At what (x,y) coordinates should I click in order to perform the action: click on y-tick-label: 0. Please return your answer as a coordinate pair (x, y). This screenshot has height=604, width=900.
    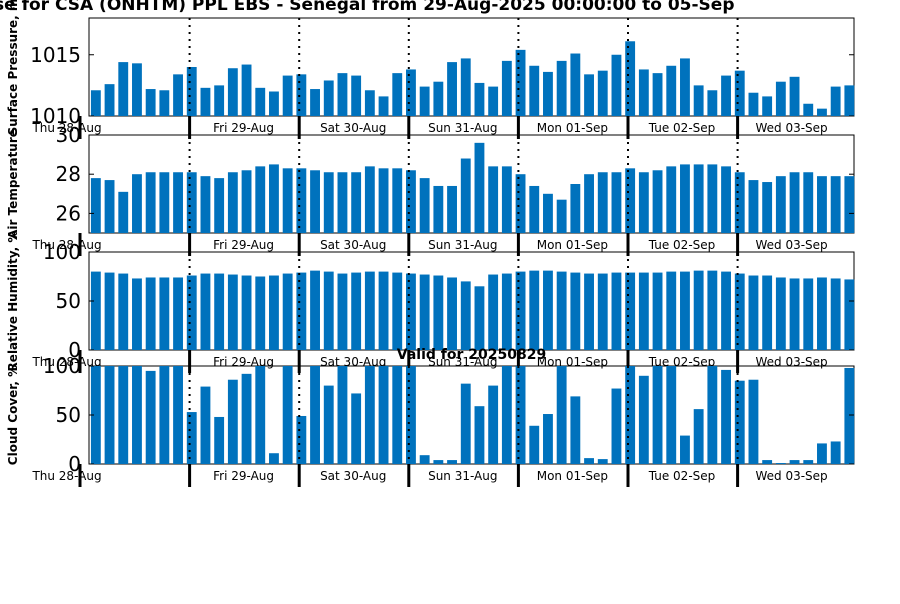
    Looking at the image, I should click on (74, 464).